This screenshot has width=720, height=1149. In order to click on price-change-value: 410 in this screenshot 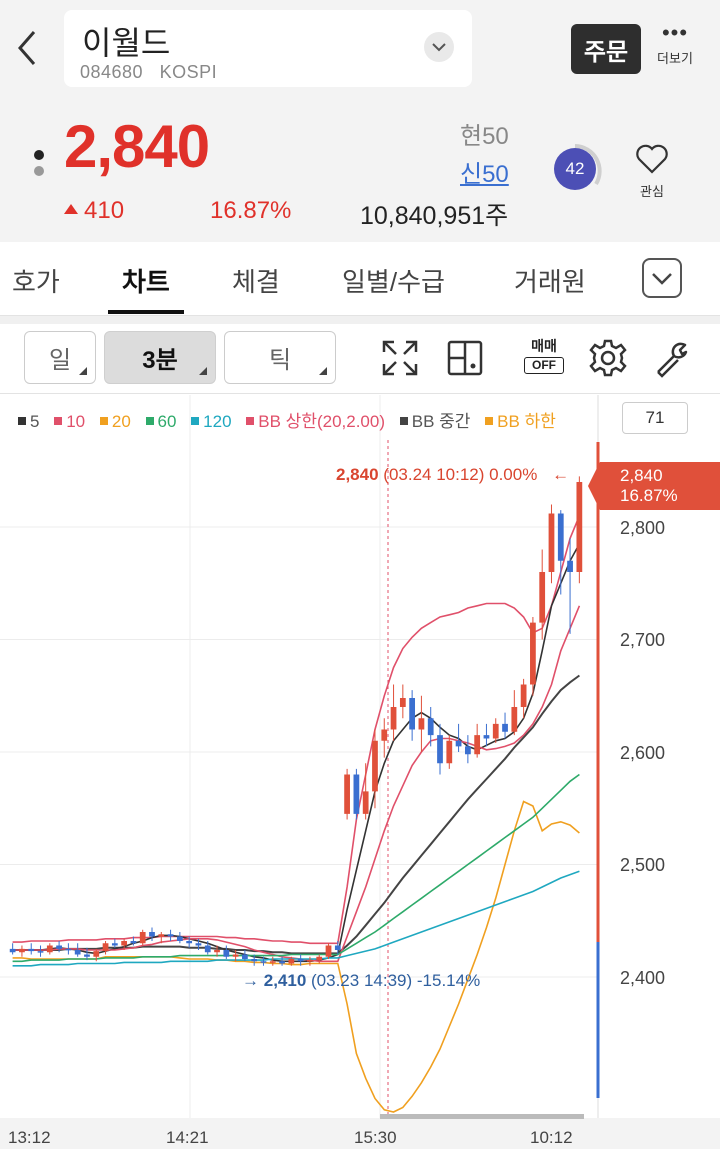, I will do `click(104, 210)`.